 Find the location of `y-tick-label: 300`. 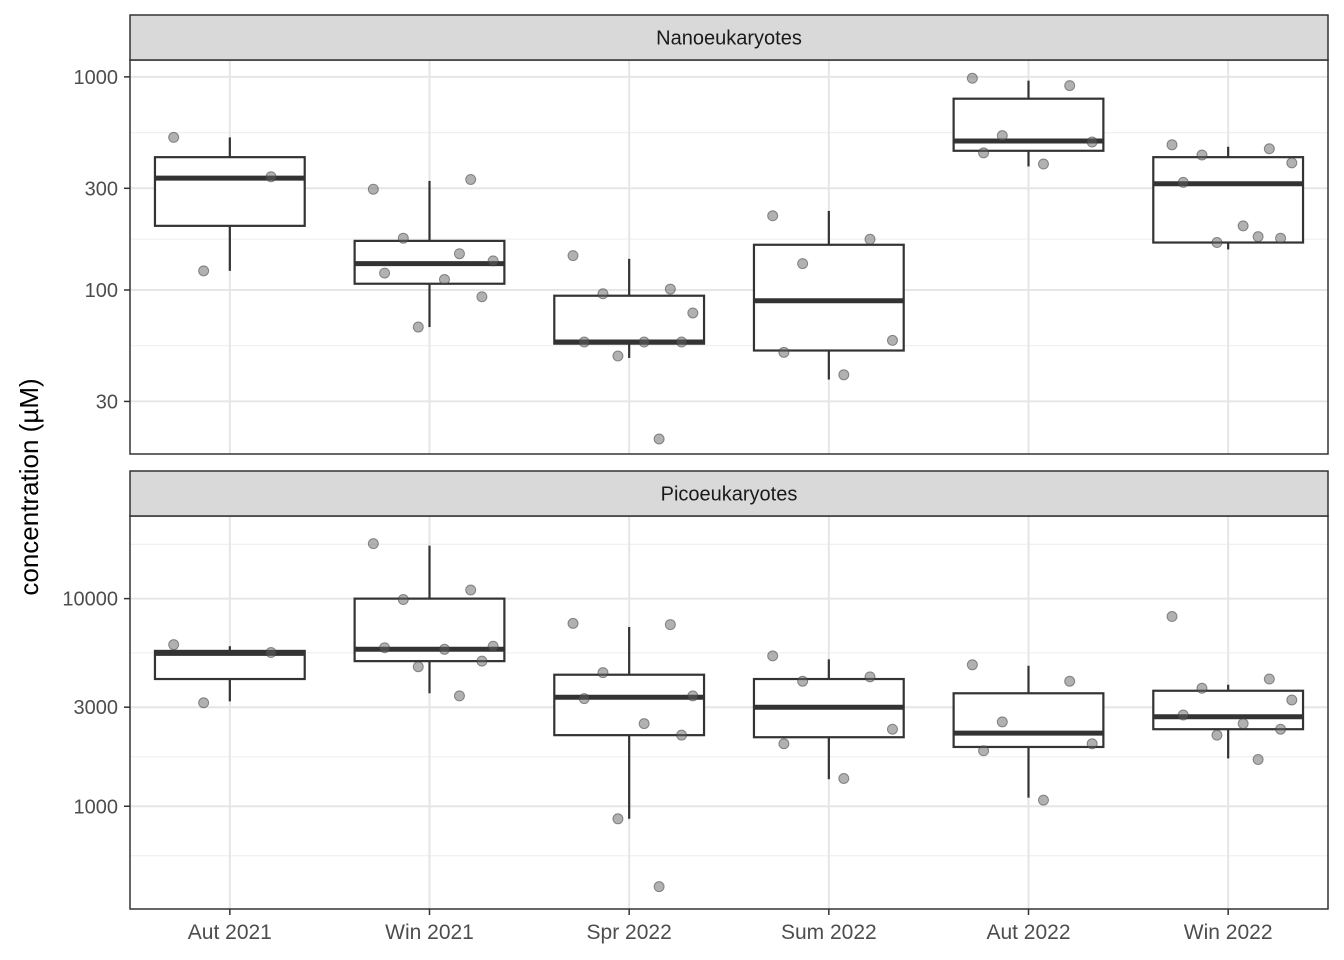

y-tick-label: 300 is located at coordinates (101, 189).